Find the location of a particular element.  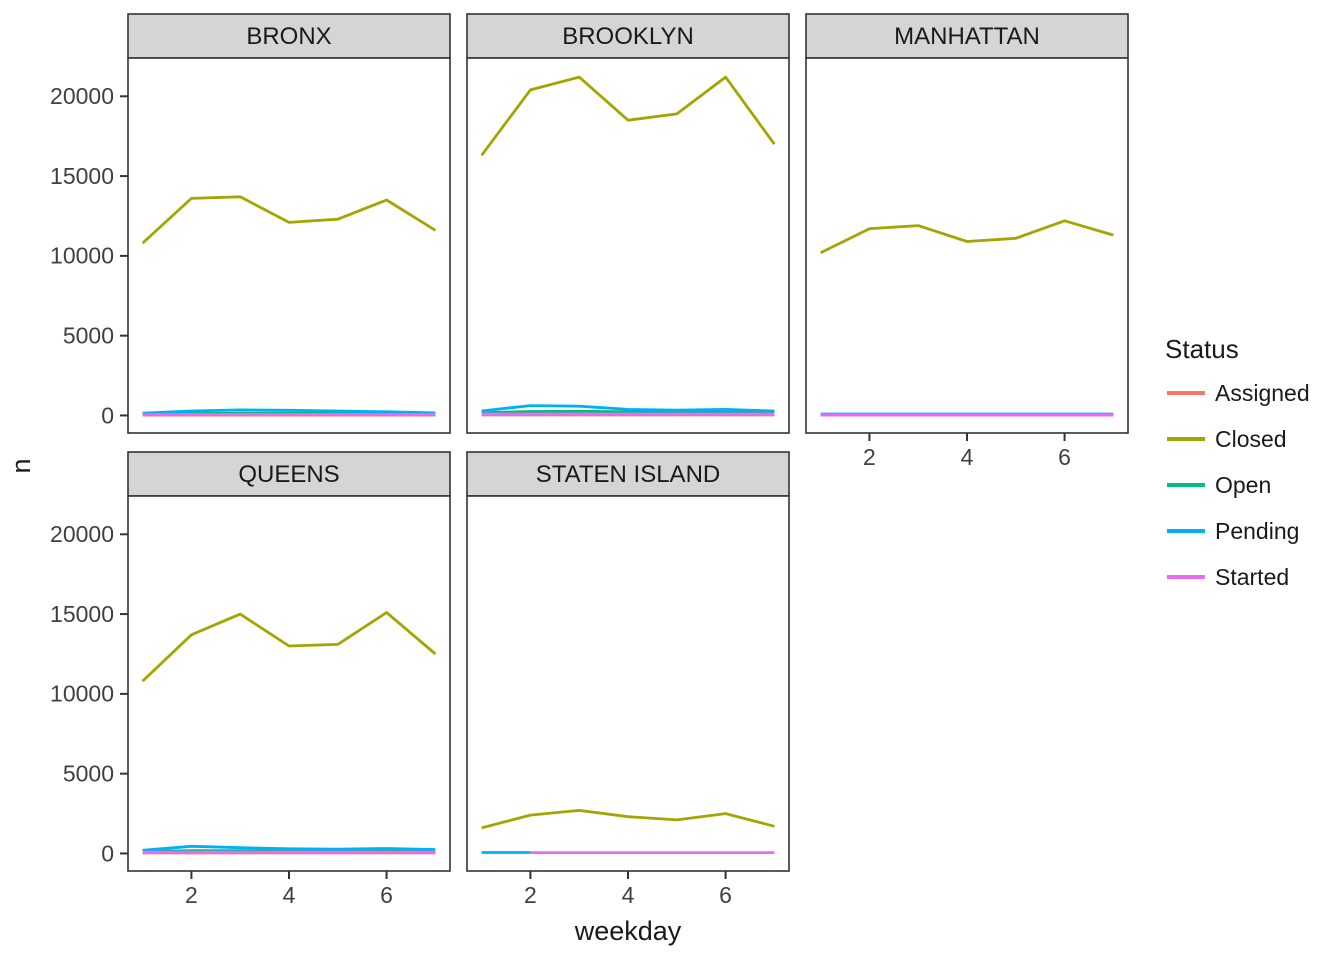

facet-strip-staten-island is located at coordinates (628, 474).